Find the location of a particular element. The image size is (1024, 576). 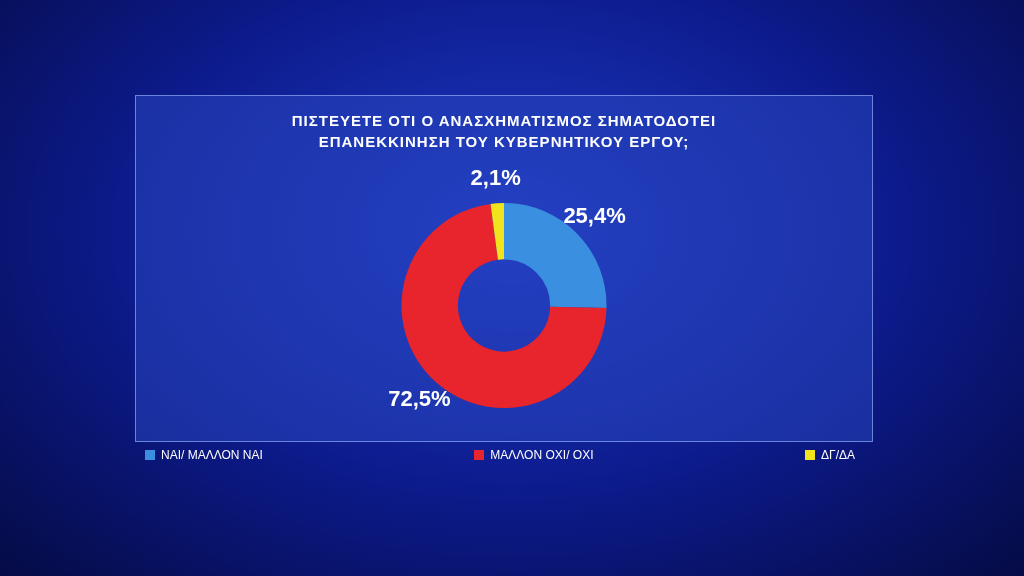

legend-label: ΜΑΛΛΟΝ ΟΧΙ/ ΟΧΙ is located at coordinates (542, 455).